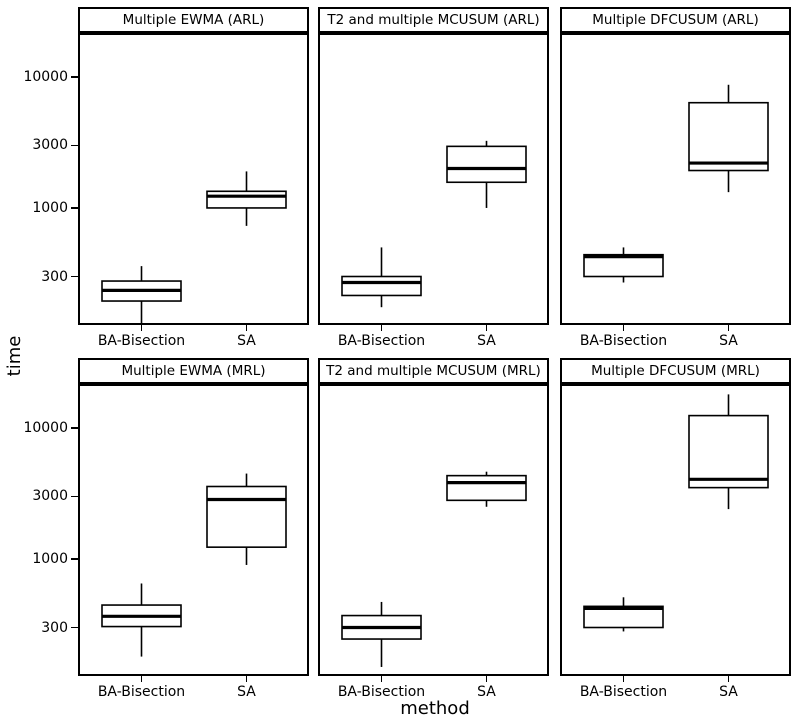 This screenshot has width=800, height=727. I want to click on x-axis-title: method, so click(435, 708).